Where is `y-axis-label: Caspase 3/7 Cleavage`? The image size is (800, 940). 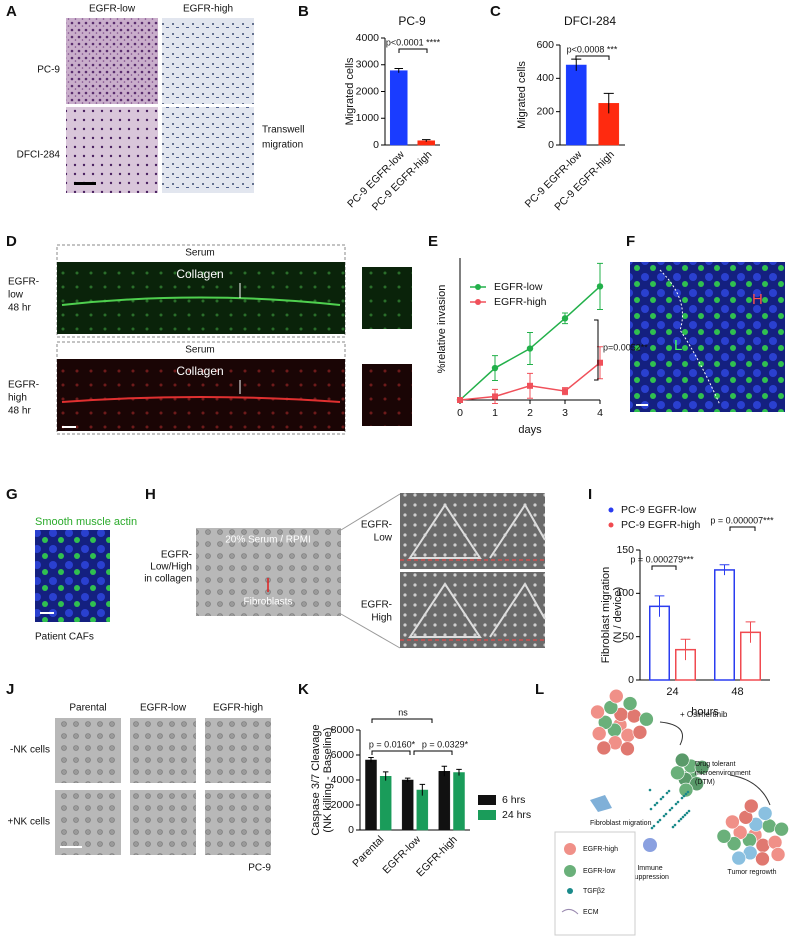 y-axis-label: Caspase 3/7 Cleavage is located at coordinates (316, 779).